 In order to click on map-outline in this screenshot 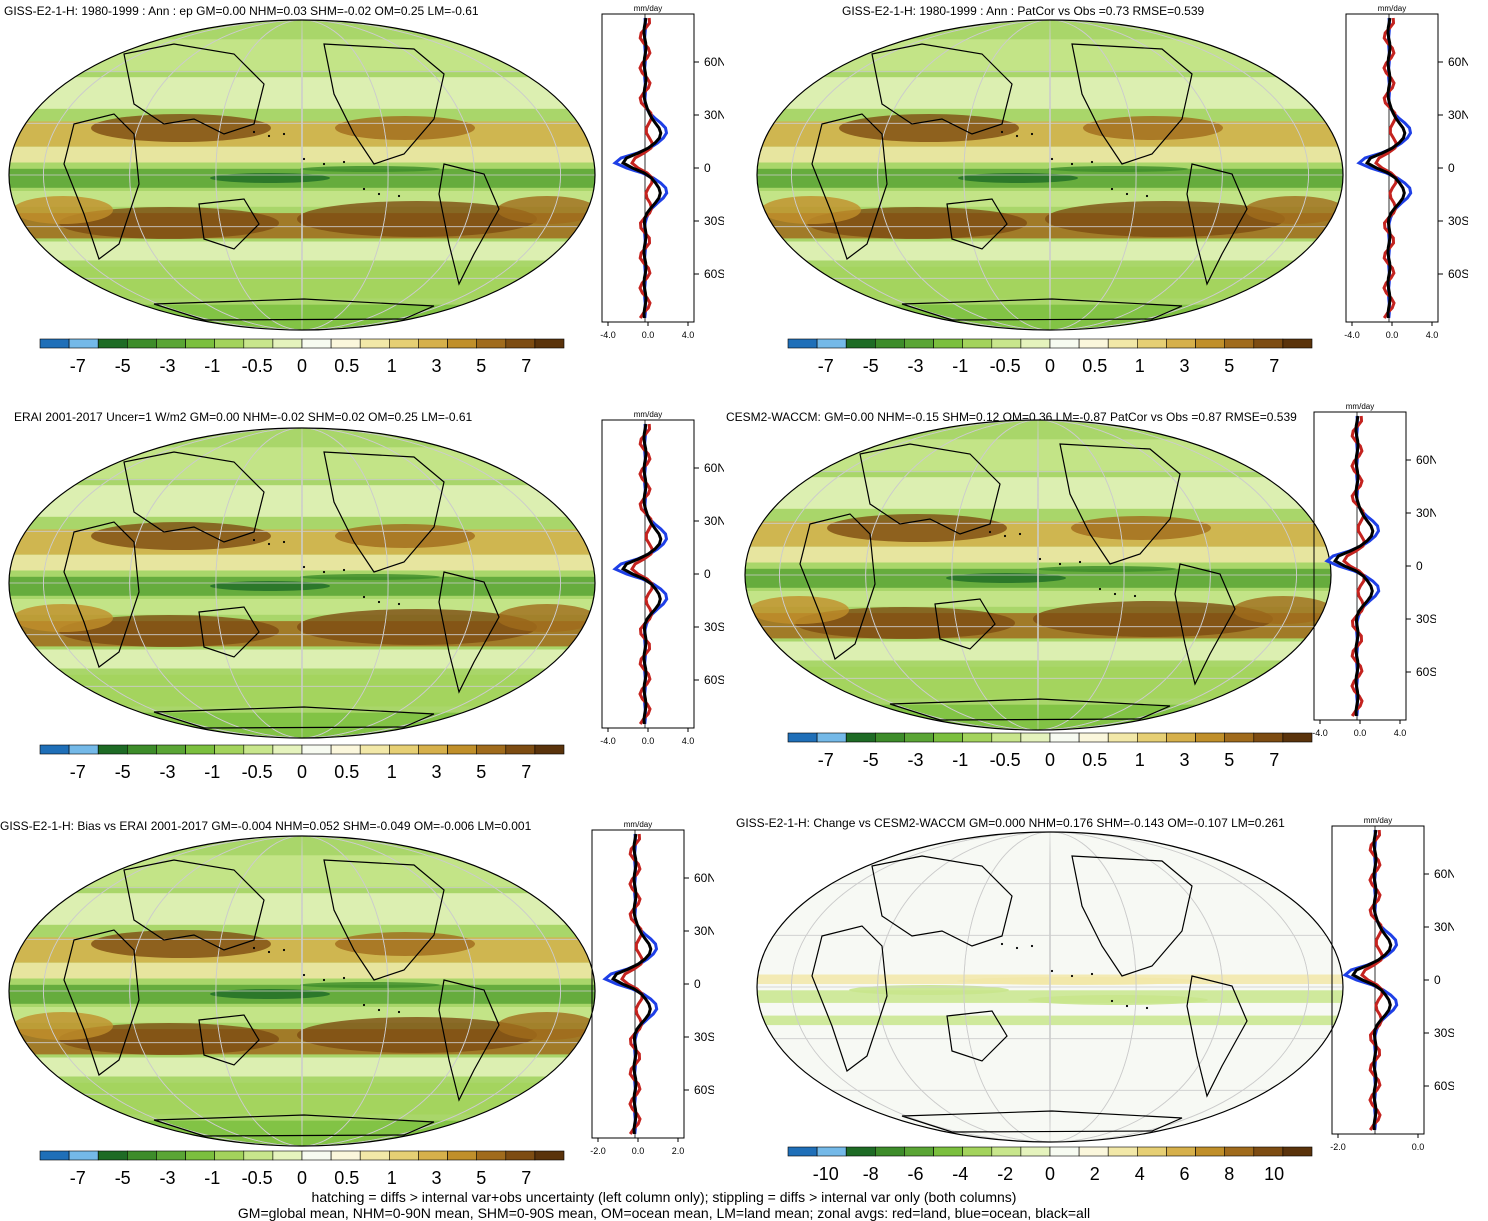, I will do `click(1050, 175)`.